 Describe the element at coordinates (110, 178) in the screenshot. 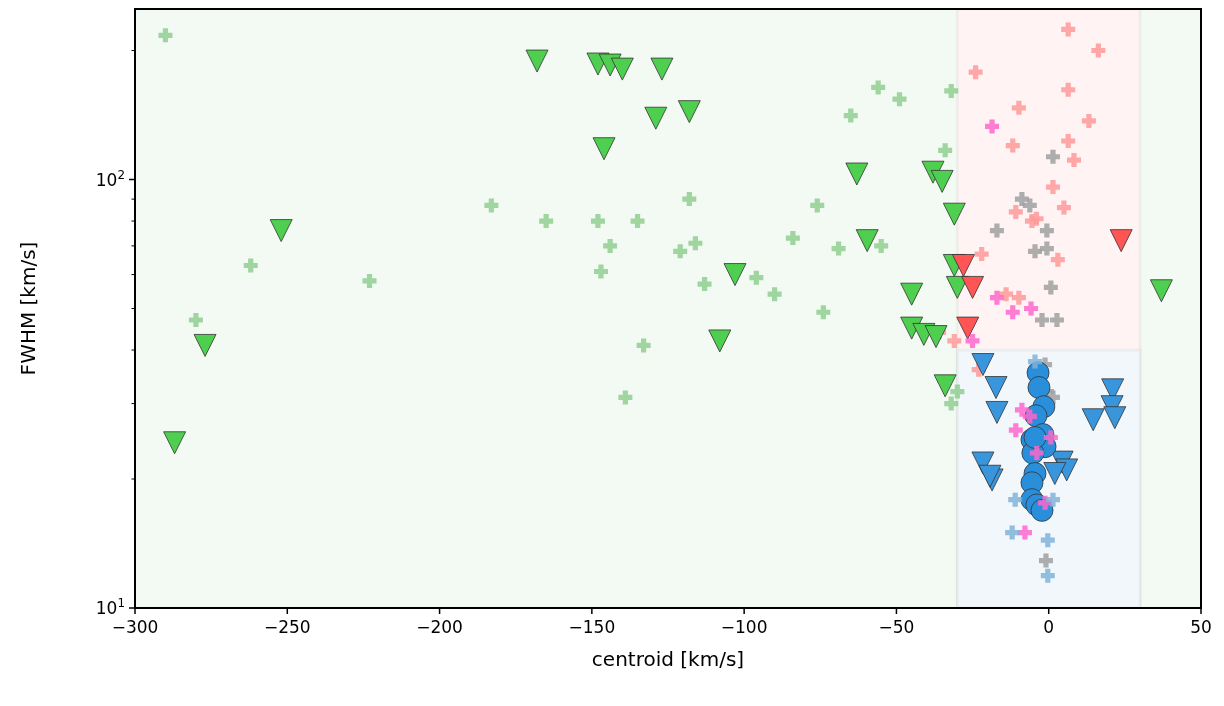

I see `y-tick-label: 10$^{2}$` at that location.